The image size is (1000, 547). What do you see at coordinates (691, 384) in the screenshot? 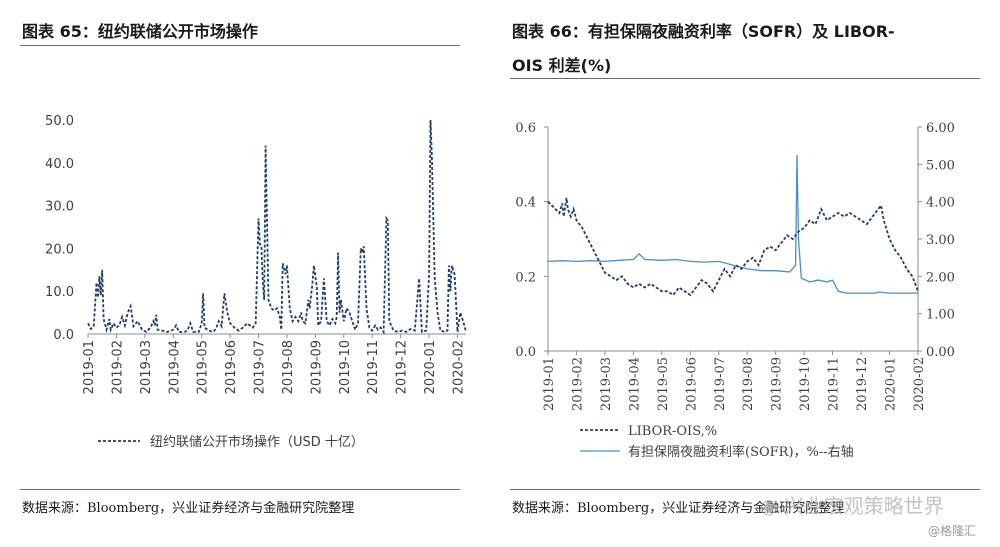
I see `right-x-tick-label: 2019-06` at bounding box center [691, 384].